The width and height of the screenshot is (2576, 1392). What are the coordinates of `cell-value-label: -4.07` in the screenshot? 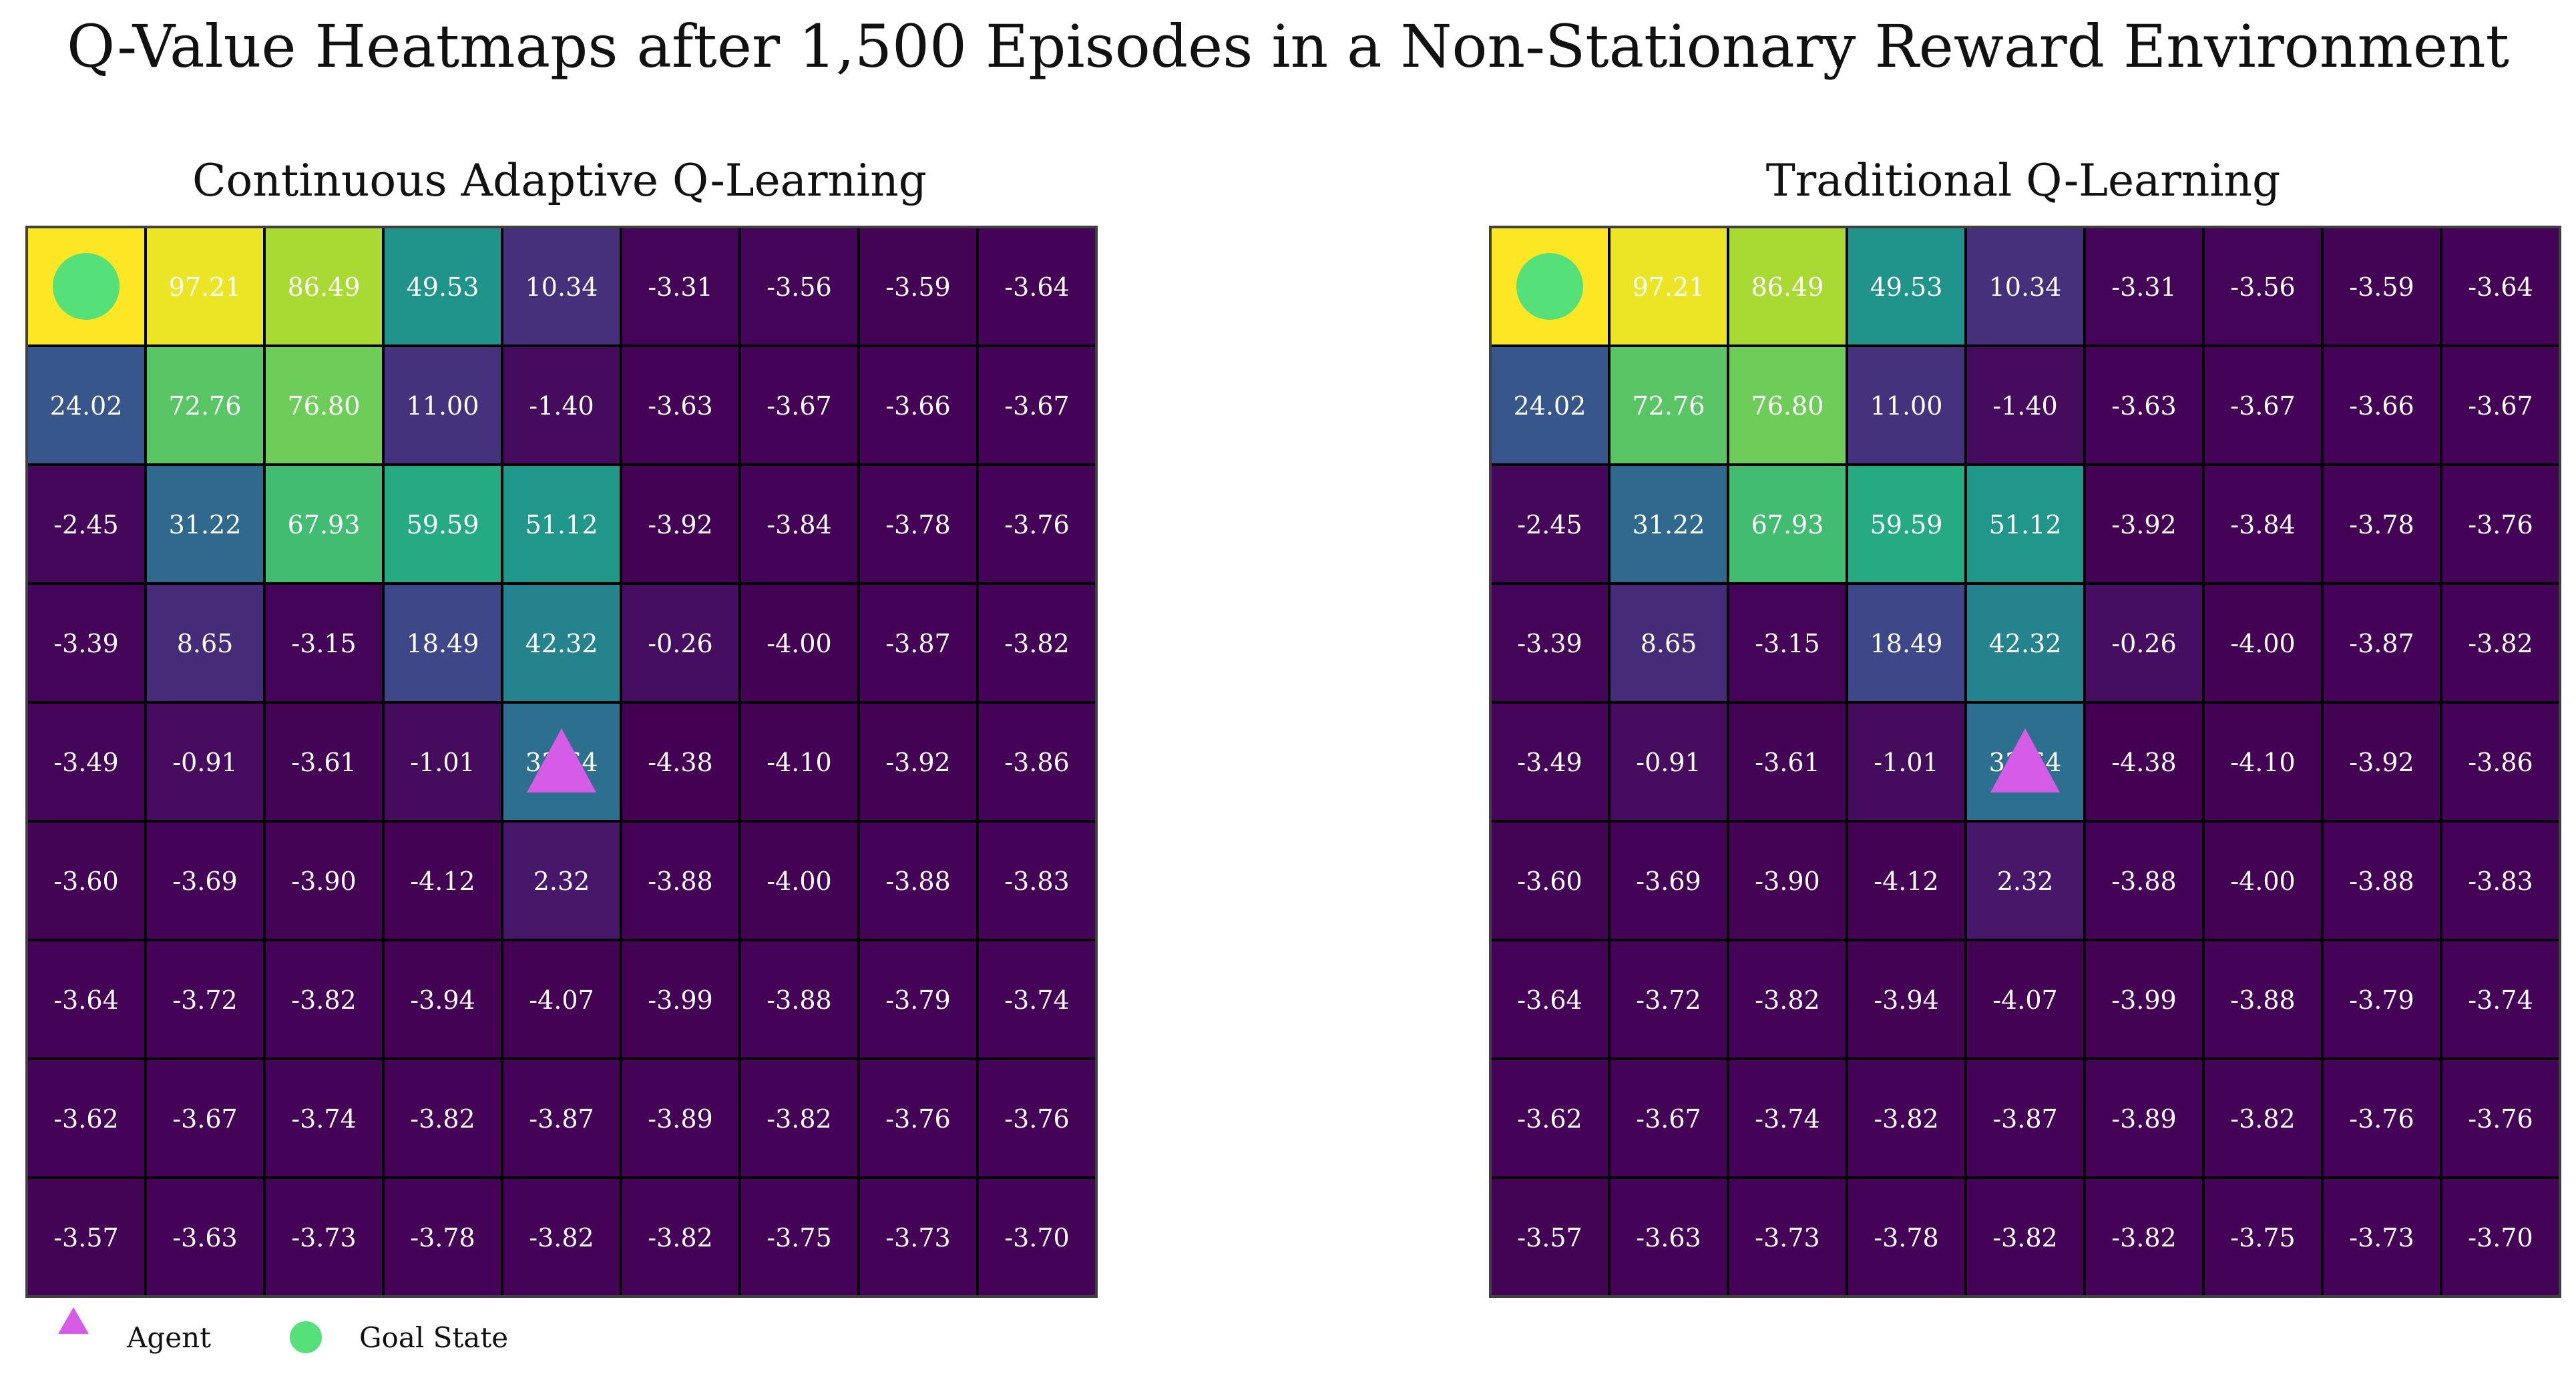 It's located at (561, 1000).